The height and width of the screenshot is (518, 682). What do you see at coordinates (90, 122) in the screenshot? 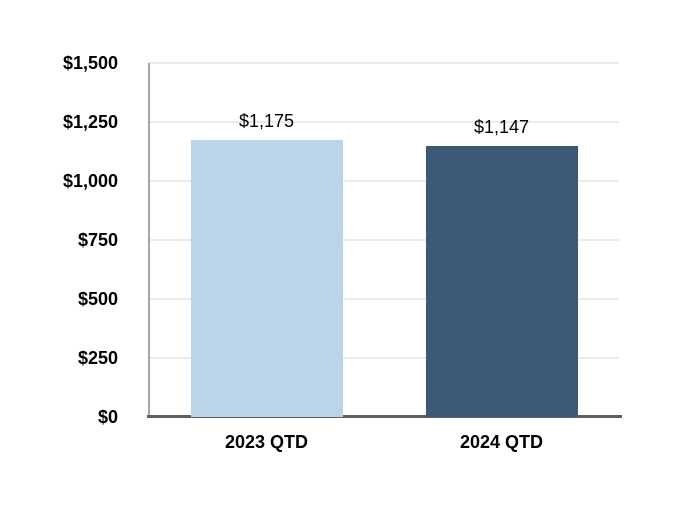
I see `y-axis-tick-label: $1,250` at bounding box center [90, 122].